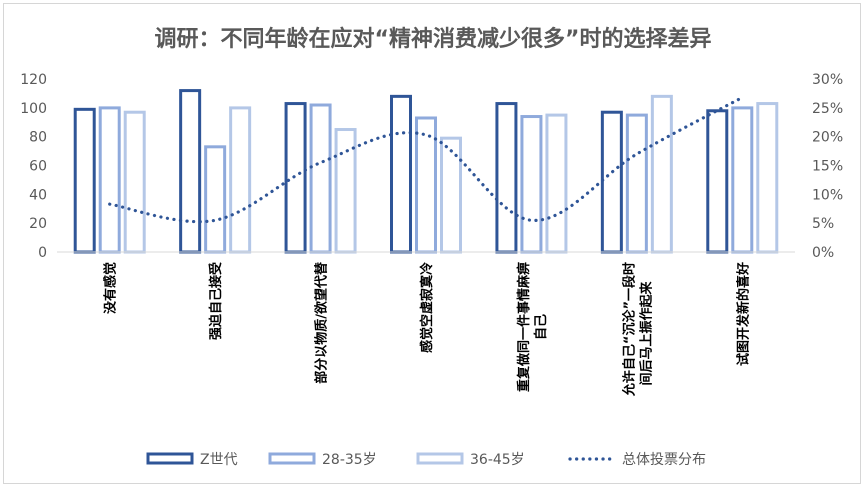 This screenshot has height=489, width=866. What do you see at coordinates (38, 195) in the screenshot?
I see `y-left-tick-label: 40` at bounding box center [38, 195].